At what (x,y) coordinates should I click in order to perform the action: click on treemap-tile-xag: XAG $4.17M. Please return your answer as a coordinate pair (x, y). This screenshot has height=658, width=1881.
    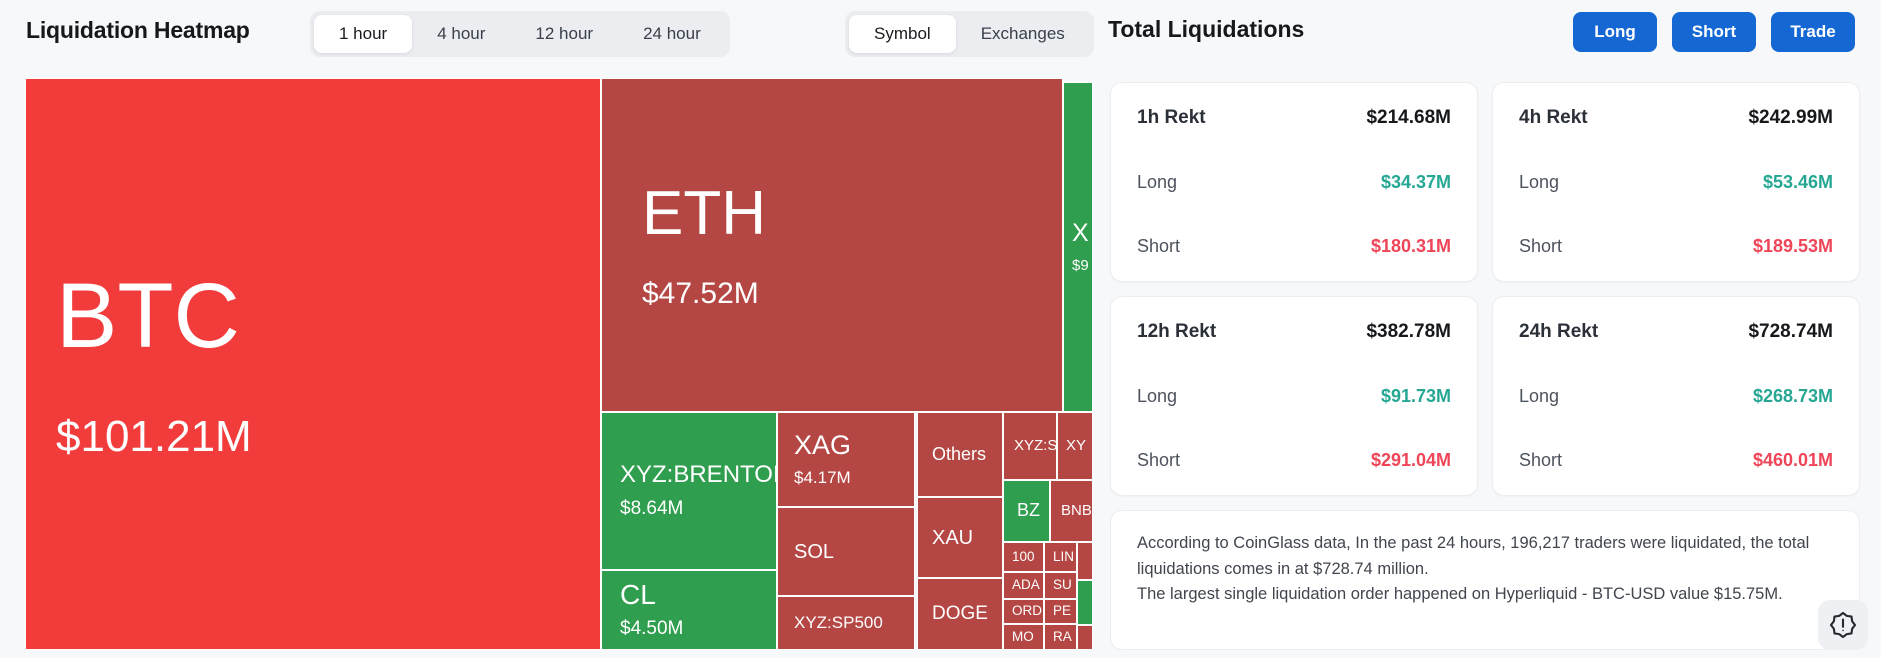
    Looking at the image, I should click on (846, 459).